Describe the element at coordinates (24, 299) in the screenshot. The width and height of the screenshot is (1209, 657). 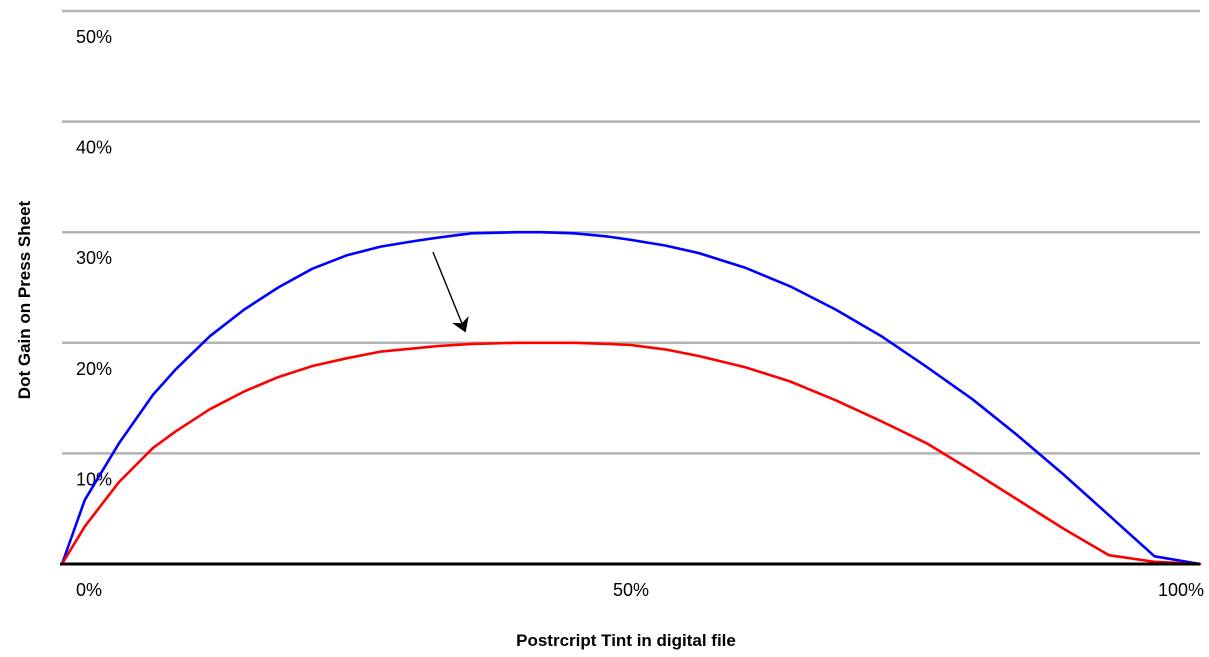
I see `y-axis-title: Dot Gain on Press Sheet` at that location.